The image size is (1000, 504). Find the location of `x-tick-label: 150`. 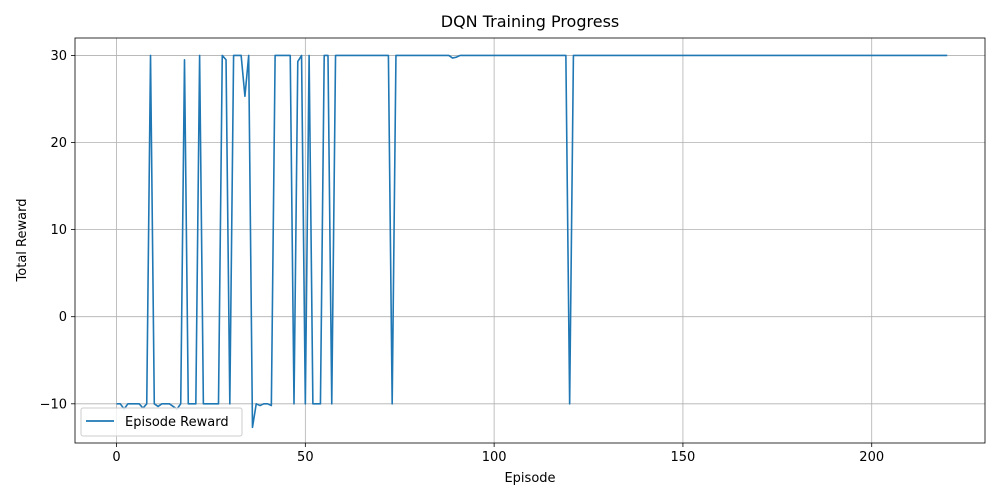

x-tick-label: 150 is located at coordinates (683, 457).